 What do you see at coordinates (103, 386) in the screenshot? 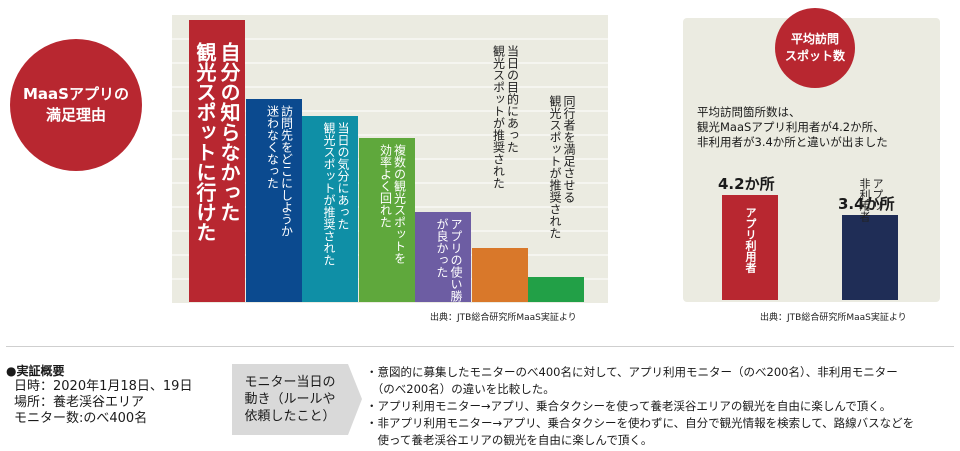
I see `overview-date: 日時：2020年1月18日、19日` at bounding box center [103, 386].